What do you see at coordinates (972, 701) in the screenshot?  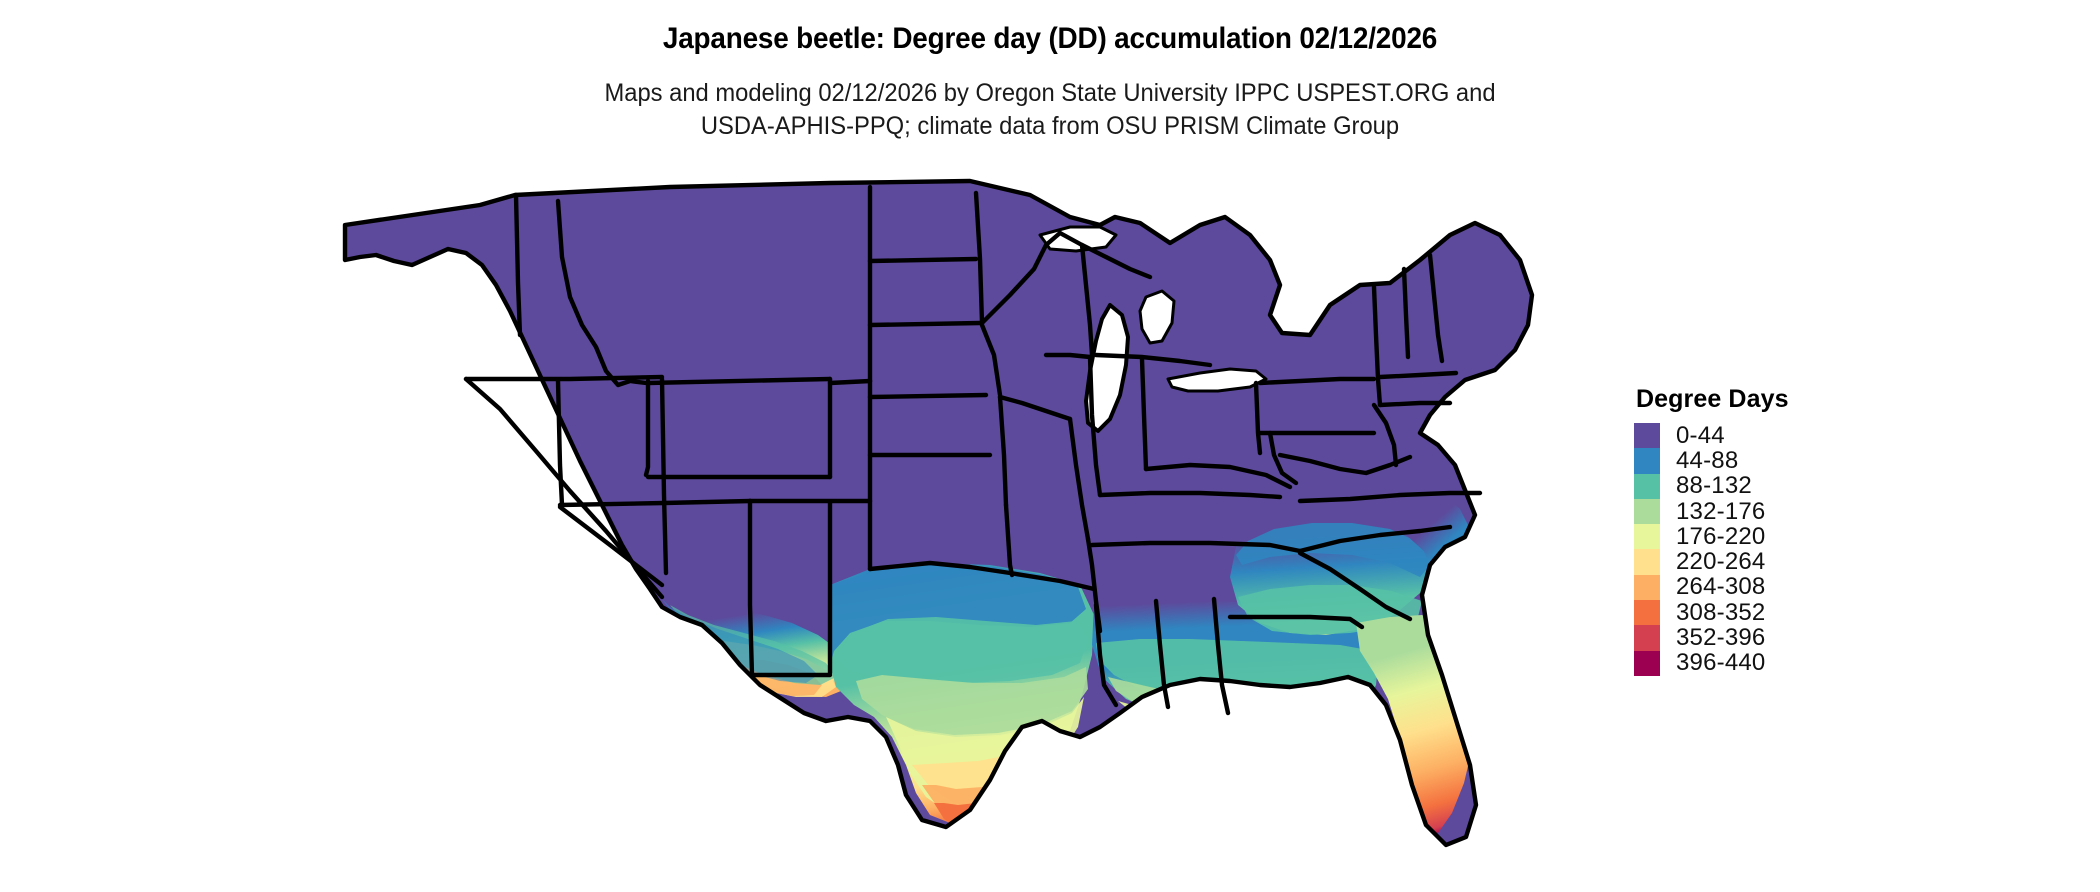 I see `dd-region-texas-lightgreen` at bounding box center [972, 701].